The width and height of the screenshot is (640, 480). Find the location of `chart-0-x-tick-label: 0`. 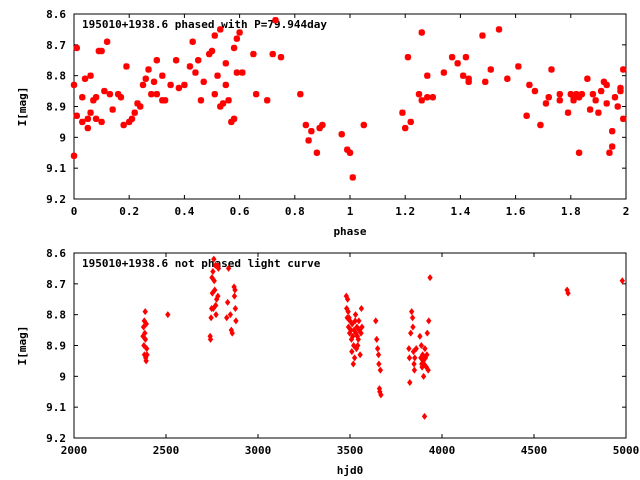

chart-0-x-tick-label: 0 is located at coordinates (74, 211).